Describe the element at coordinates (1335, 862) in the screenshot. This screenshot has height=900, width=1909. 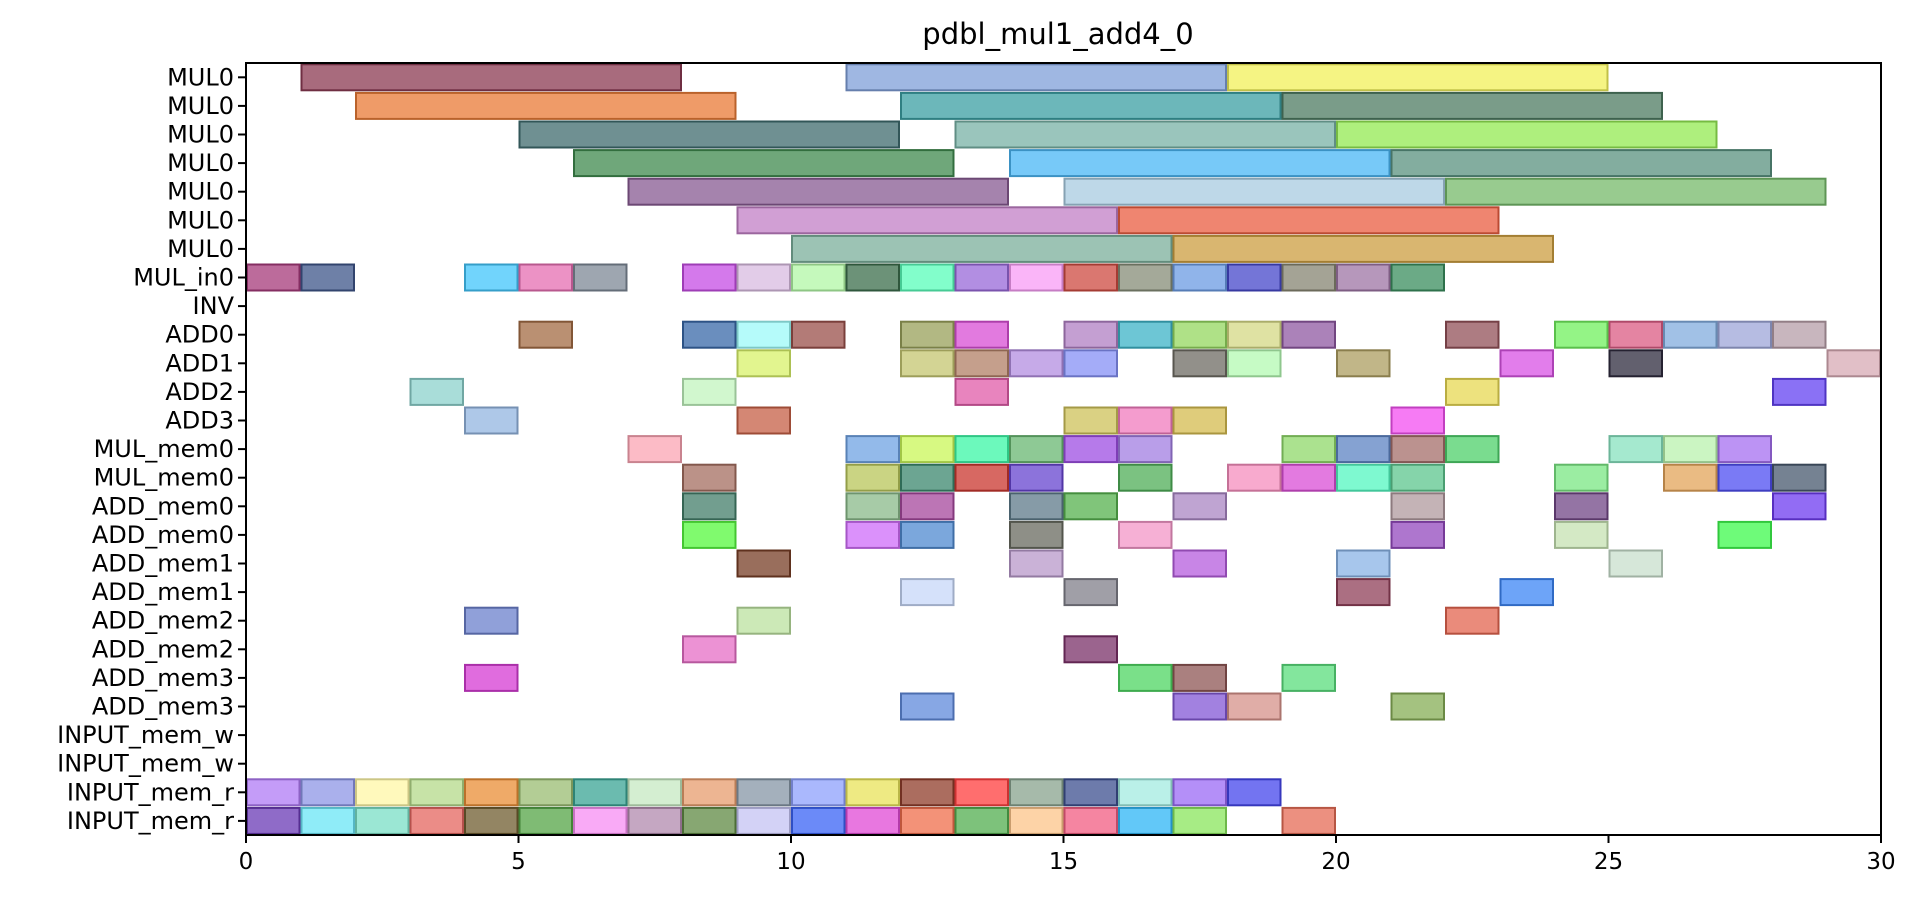
I see `x-tick-label: 20` at that location.